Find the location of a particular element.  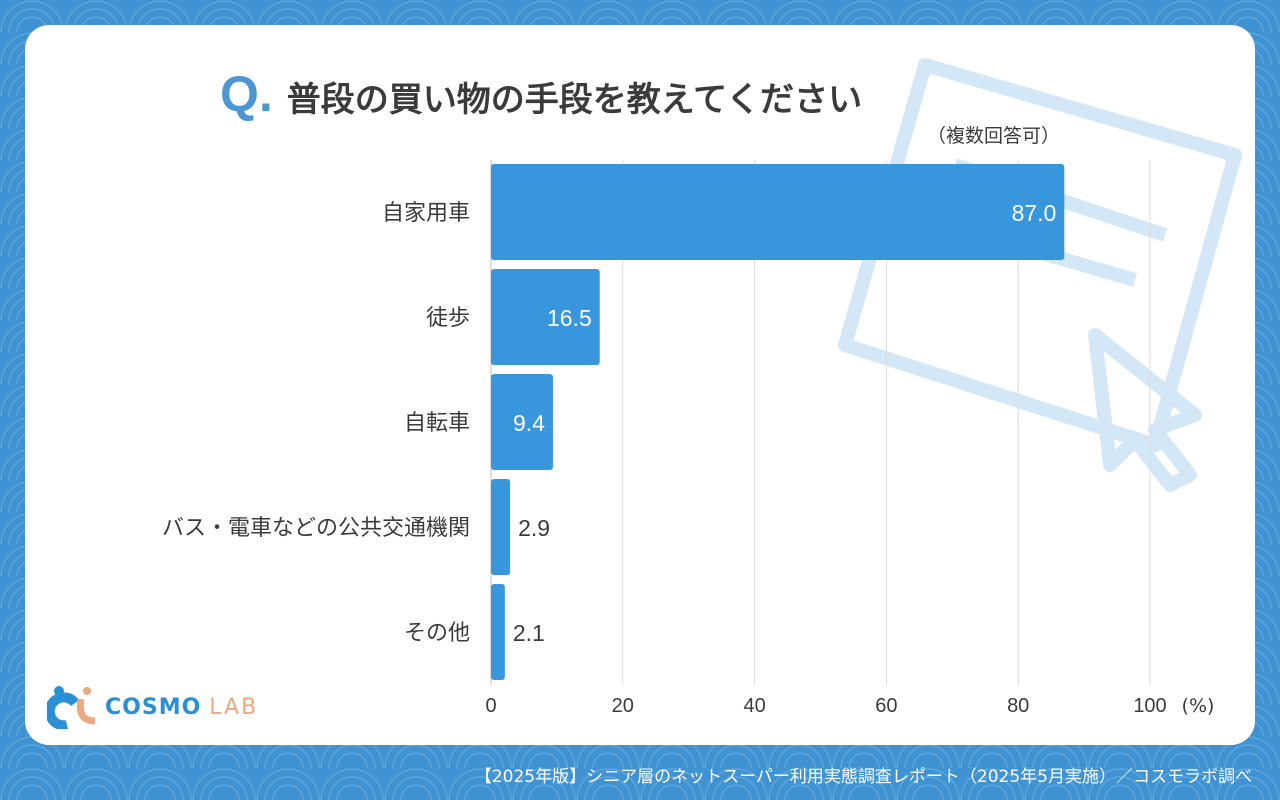

category-label: 徒歩 is located at coordinates (448, 318).